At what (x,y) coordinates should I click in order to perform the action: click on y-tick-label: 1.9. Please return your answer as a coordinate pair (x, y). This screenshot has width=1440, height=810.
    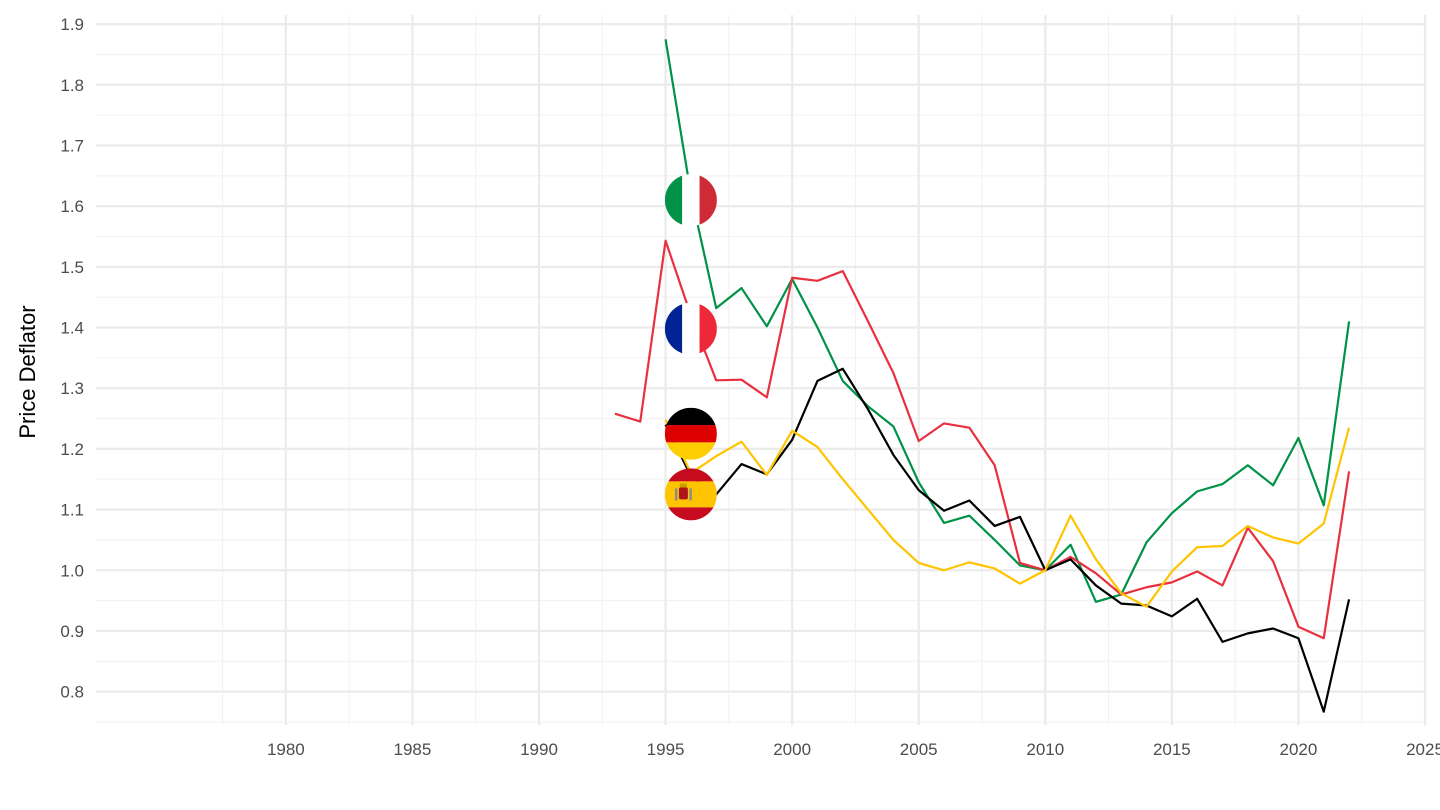
    Looking at the image, I should click on (72, 24).